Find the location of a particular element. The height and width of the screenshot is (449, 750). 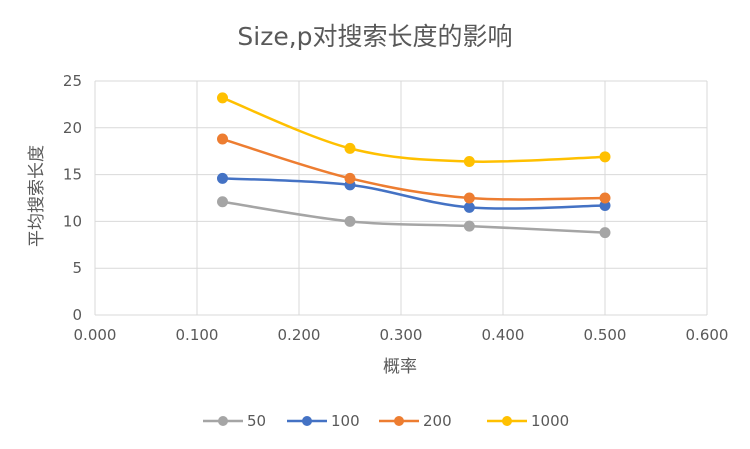

legend: 50 100 200 1000 is located at coordinates (386, 421).